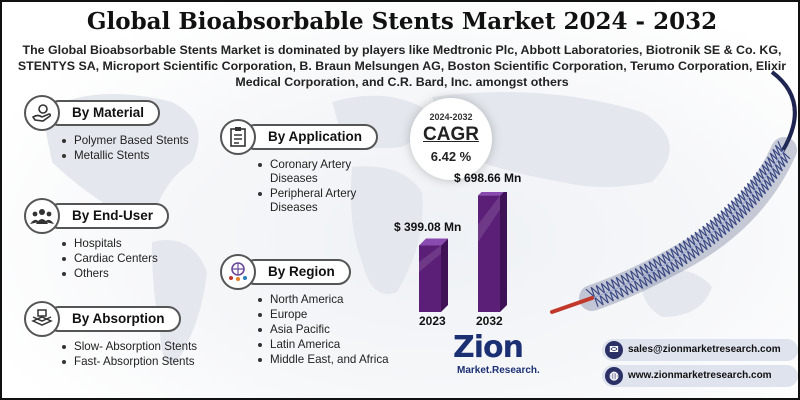 The height and width of the screenshot is (400, 800). I want to click on bar-value-label: $ 698.66 Mn, so click(488, 177).